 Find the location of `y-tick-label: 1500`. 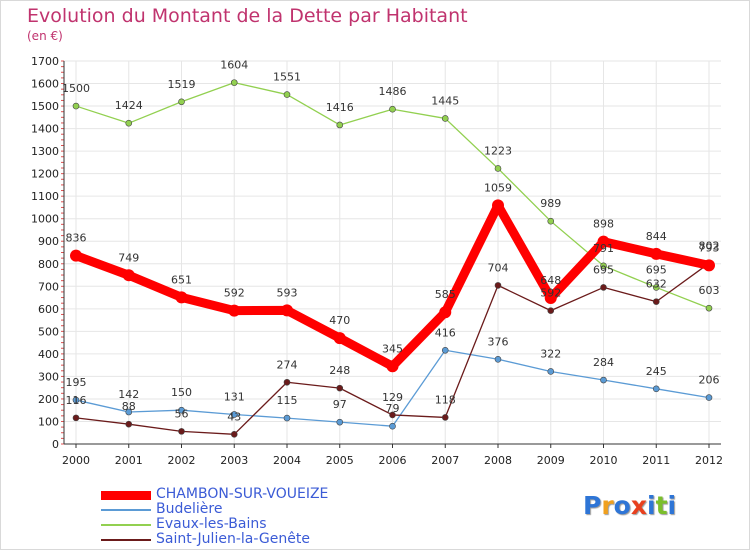

y-tick-label: 1500 is located at coordinates (45, 106).